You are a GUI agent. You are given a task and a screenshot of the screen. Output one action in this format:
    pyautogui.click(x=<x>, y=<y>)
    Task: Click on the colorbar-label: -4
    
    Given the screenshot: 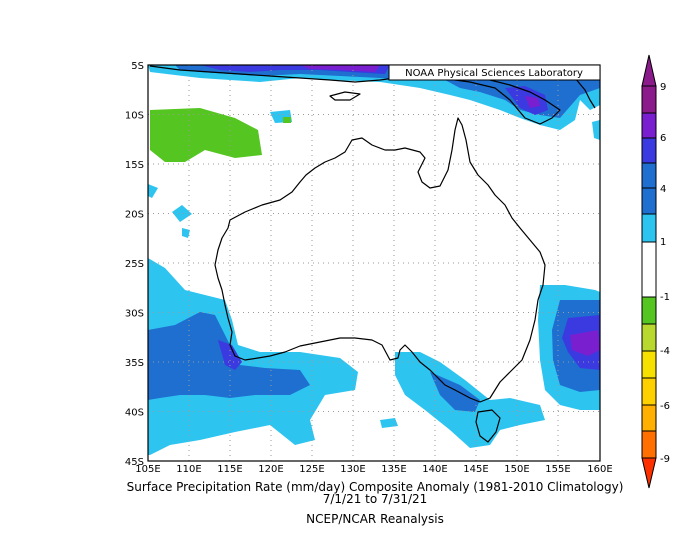 What is the action you would take?
    pyautogui.click(x=665, y=351)
    